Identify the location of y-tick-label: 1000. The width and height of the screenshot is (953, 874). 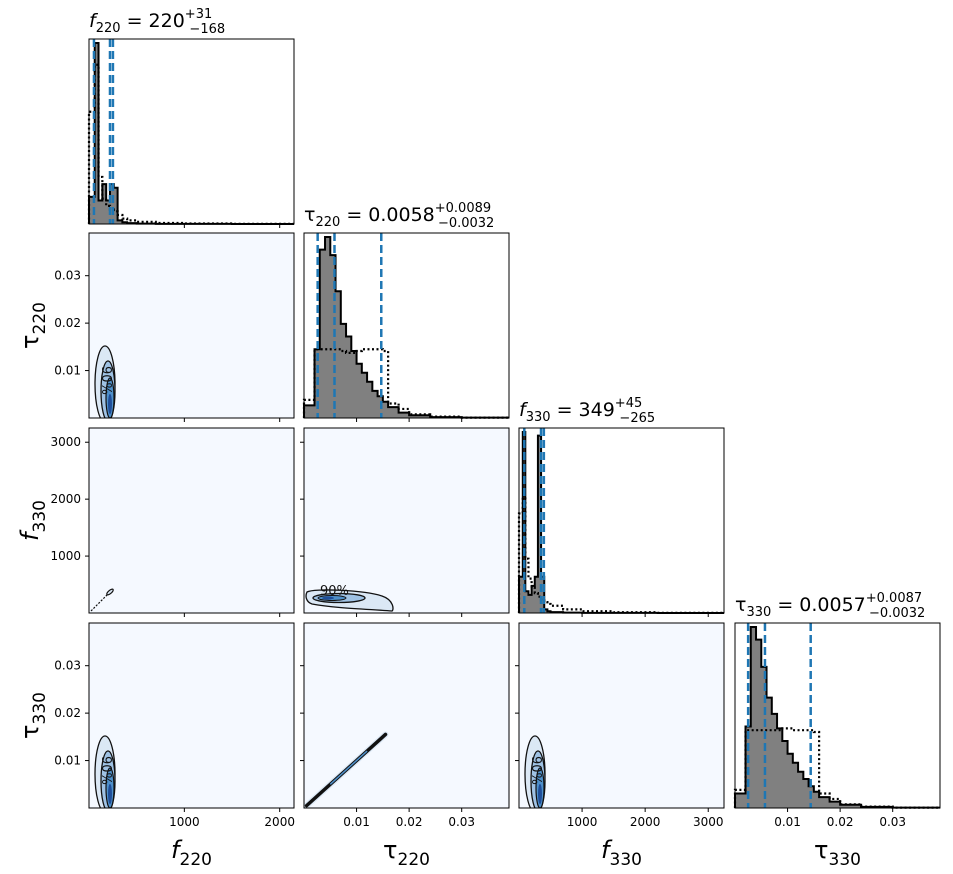
(65, 556).